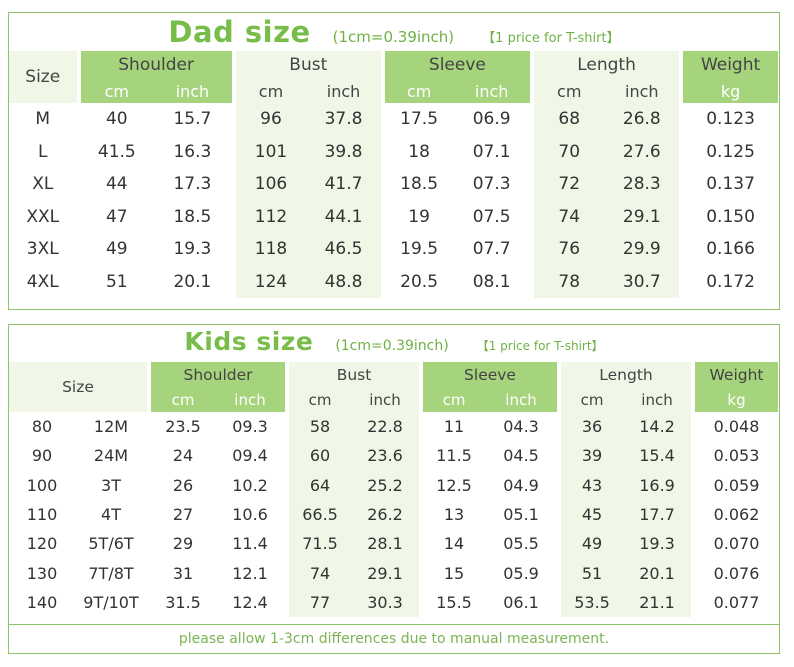  I want to click on size-cell: XL, so click(43, 184).